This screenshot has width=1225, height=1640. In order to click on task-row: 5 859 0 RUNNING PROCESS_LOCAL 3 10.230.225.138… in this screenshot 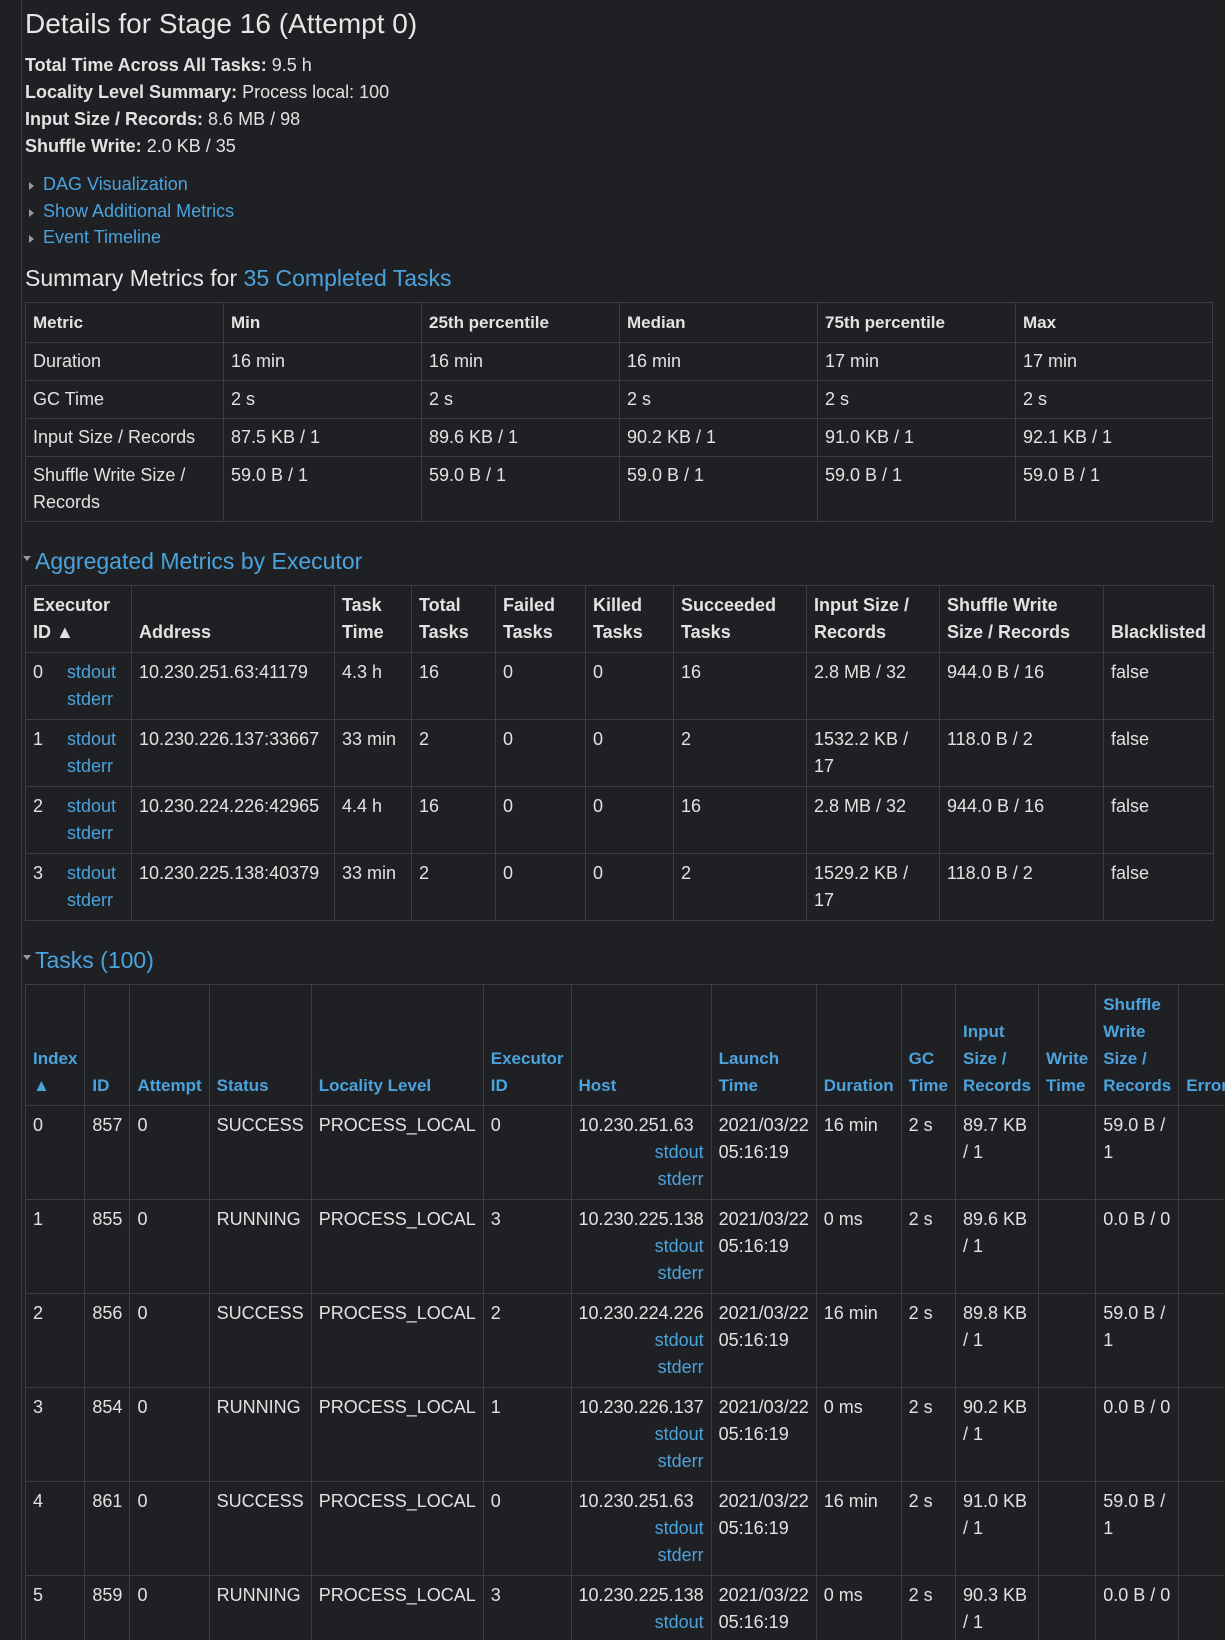, I will do `click(624, 1607)`.